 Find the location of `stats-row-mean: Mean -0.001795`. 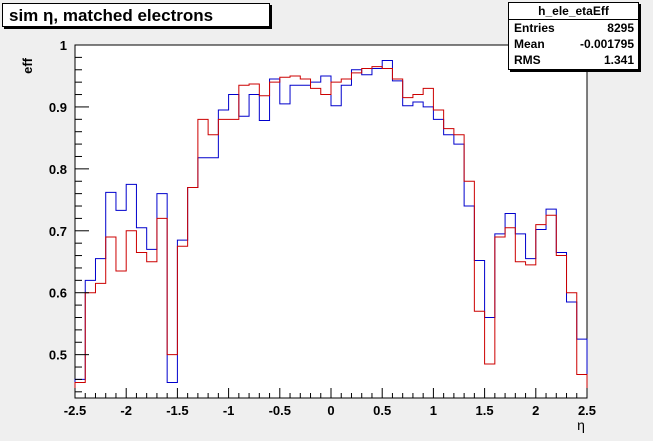

stats-row-mean: Mean -0.001795 is located at coordinates (573, 44).